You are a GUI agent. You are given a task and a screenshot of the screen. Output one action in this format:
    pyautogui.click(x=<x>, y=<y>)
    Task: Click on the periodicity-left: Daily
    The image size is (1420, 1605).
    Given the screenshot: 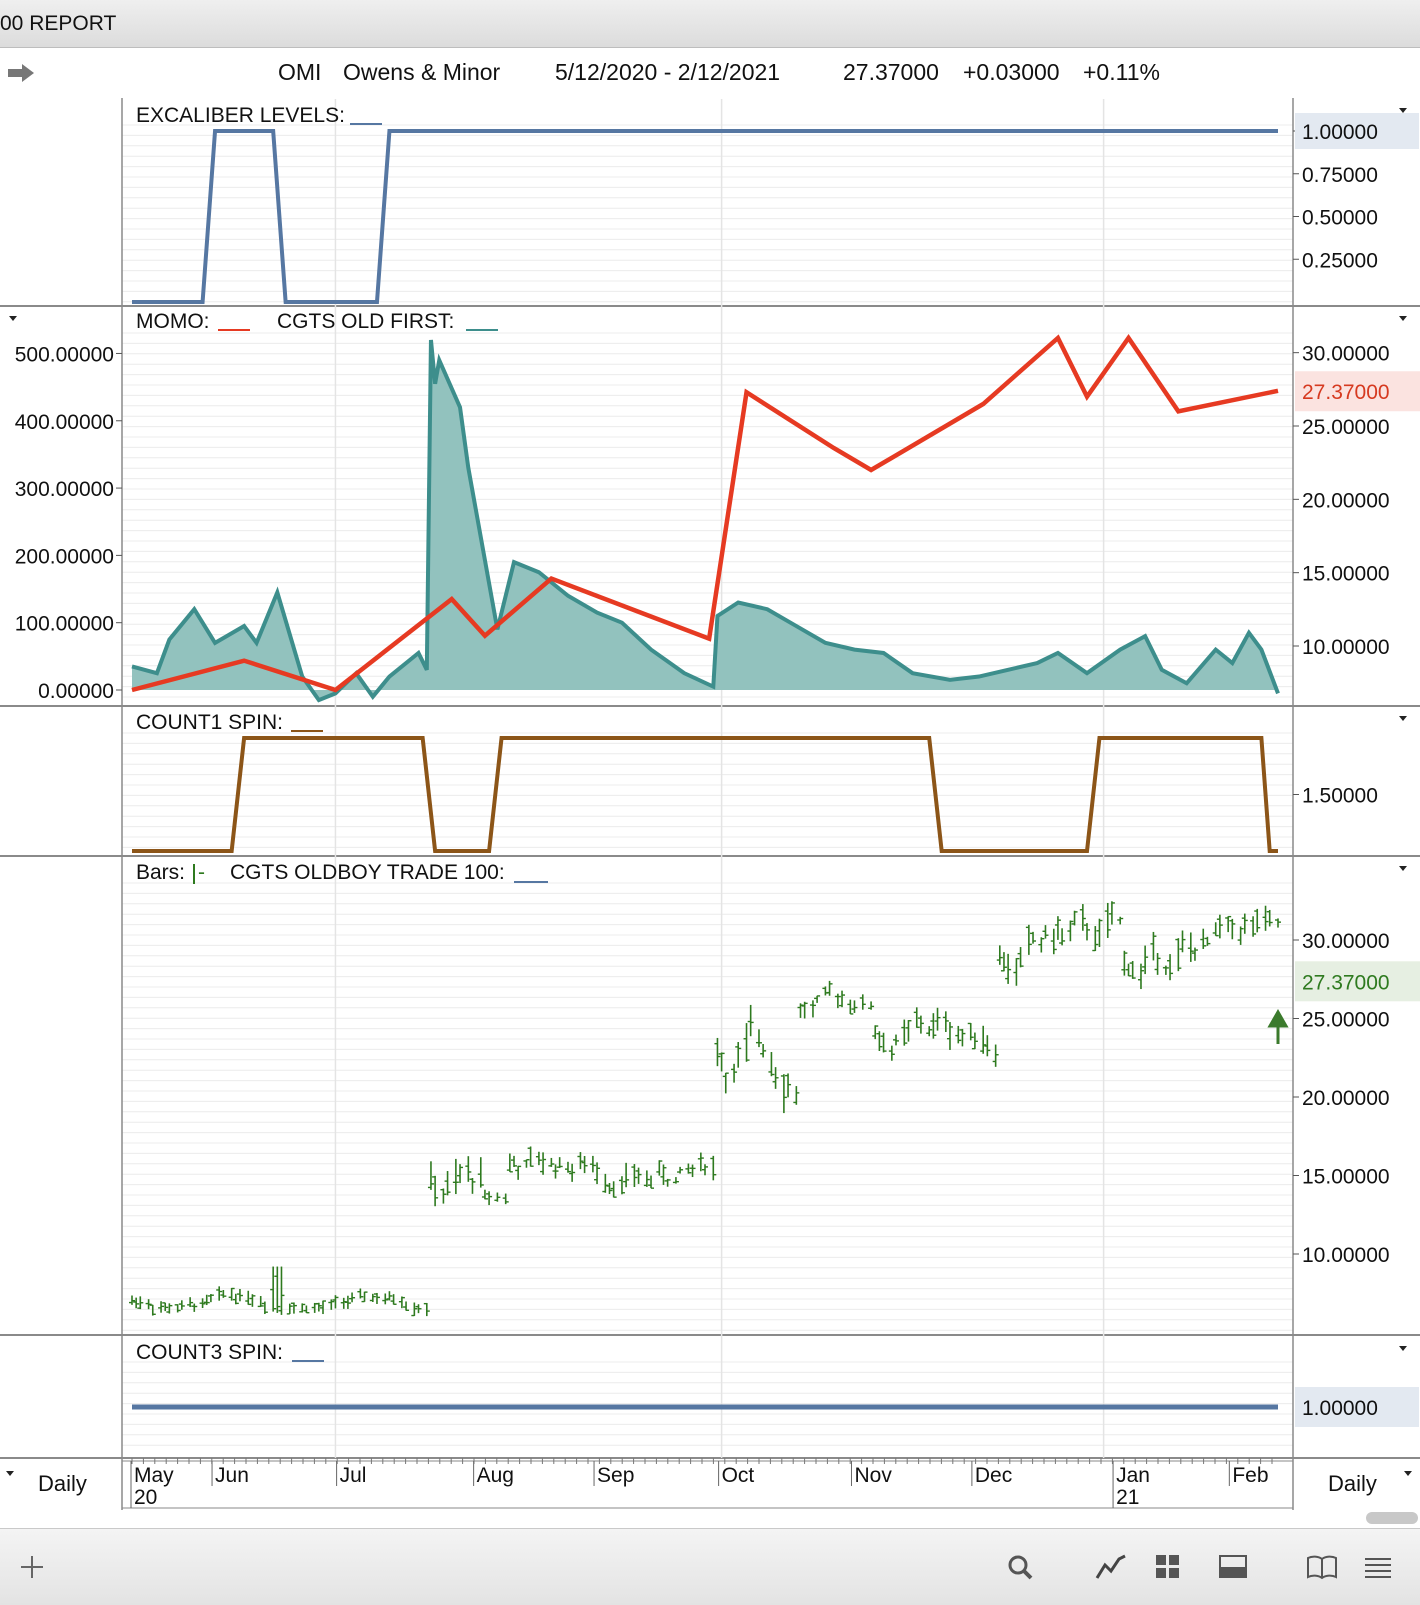 What is the action you would take?
    pyautogui.click(x=62, y=1483)
    